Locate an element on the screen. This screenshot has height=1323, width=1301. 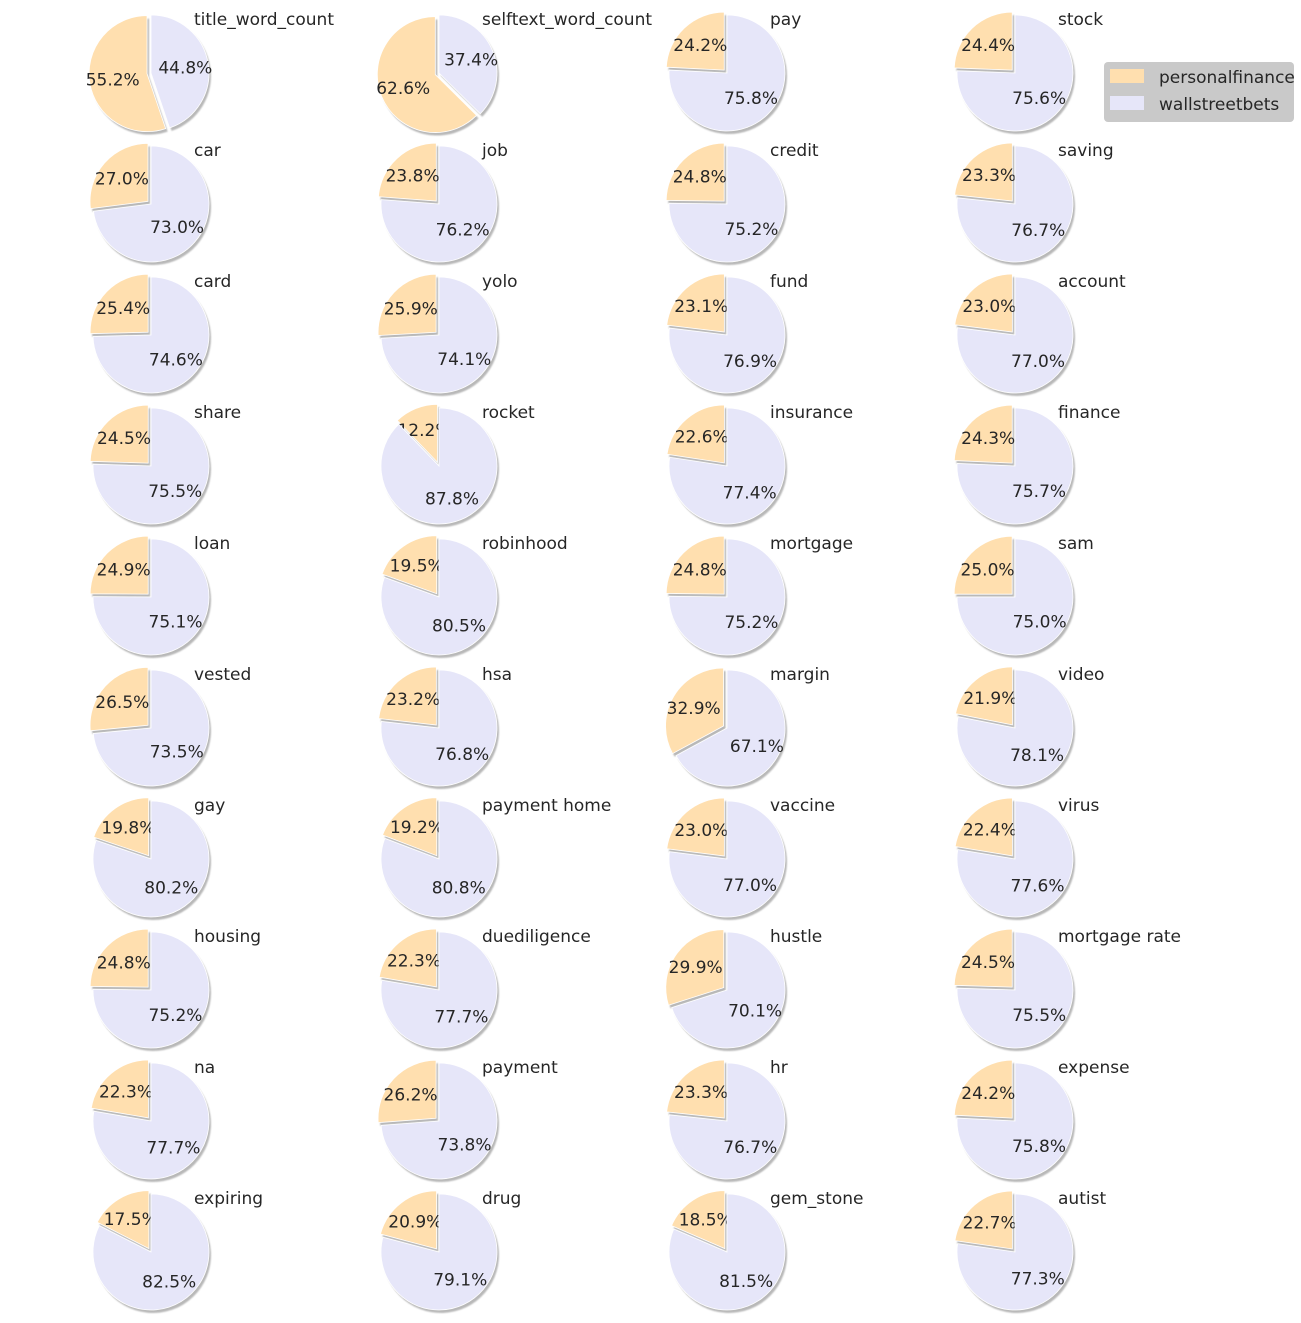
pie-slice-label: 76.2% is located at coordinates (463, 231).